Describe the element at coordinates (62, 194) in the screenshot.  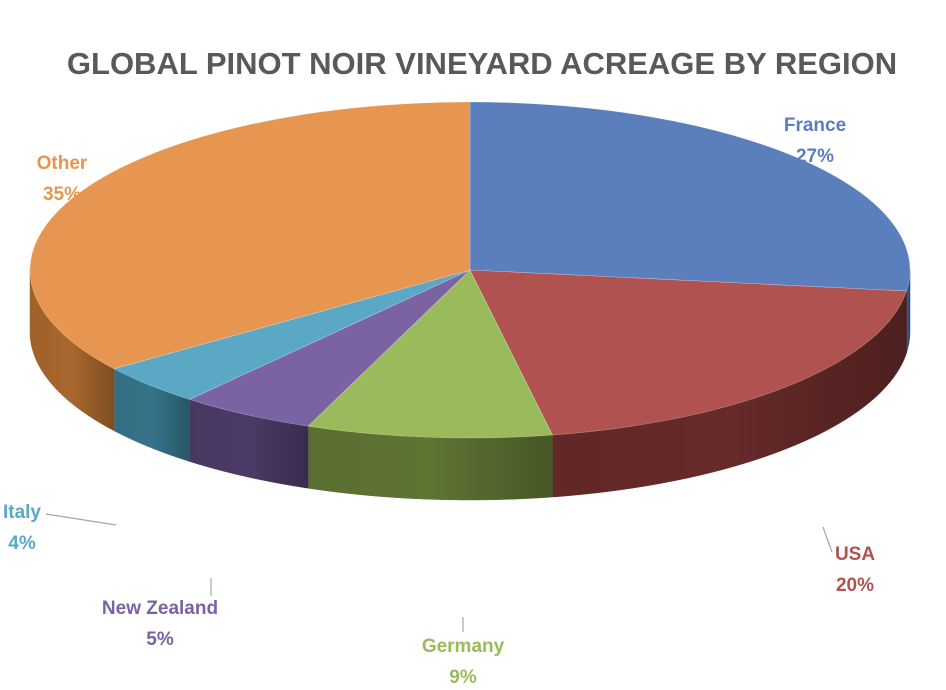
I see `value-other: 35%` at that location.